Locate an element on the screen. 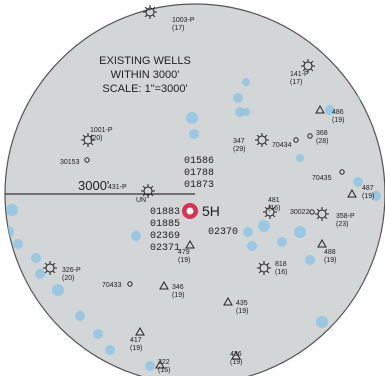  well-id-label: 436 is located at coordinates (236, 354).